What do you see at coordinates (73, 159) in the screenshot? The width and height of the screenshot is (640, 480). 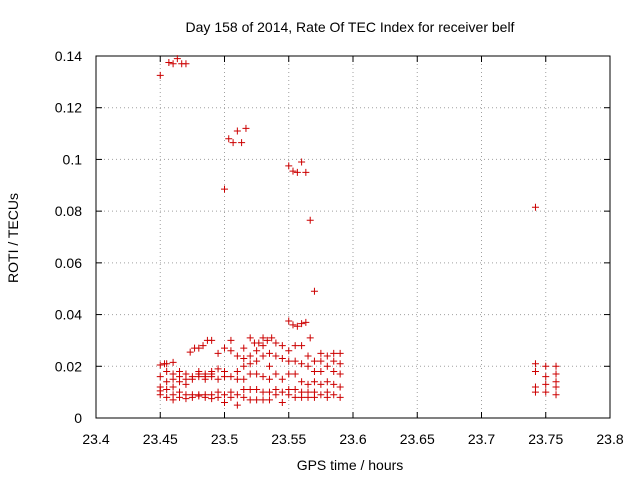 I see `y-tick-label: 0.1` at bounding box center [73, 159].